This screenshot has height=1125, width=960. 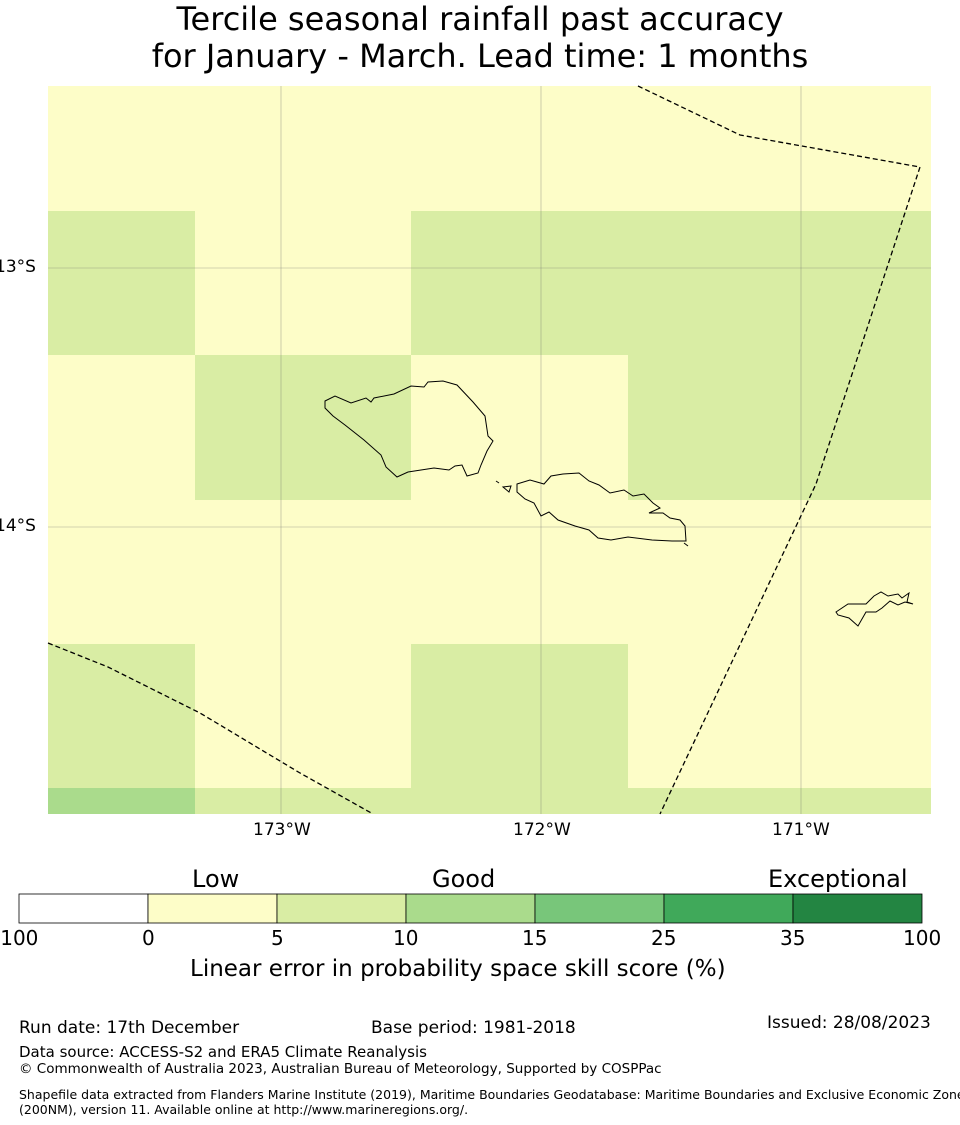 What do you see at coordinates (129, 1028) in the screenshot?
I see `run-date: Run date: 17th December` at bounding box center [129, 1028].